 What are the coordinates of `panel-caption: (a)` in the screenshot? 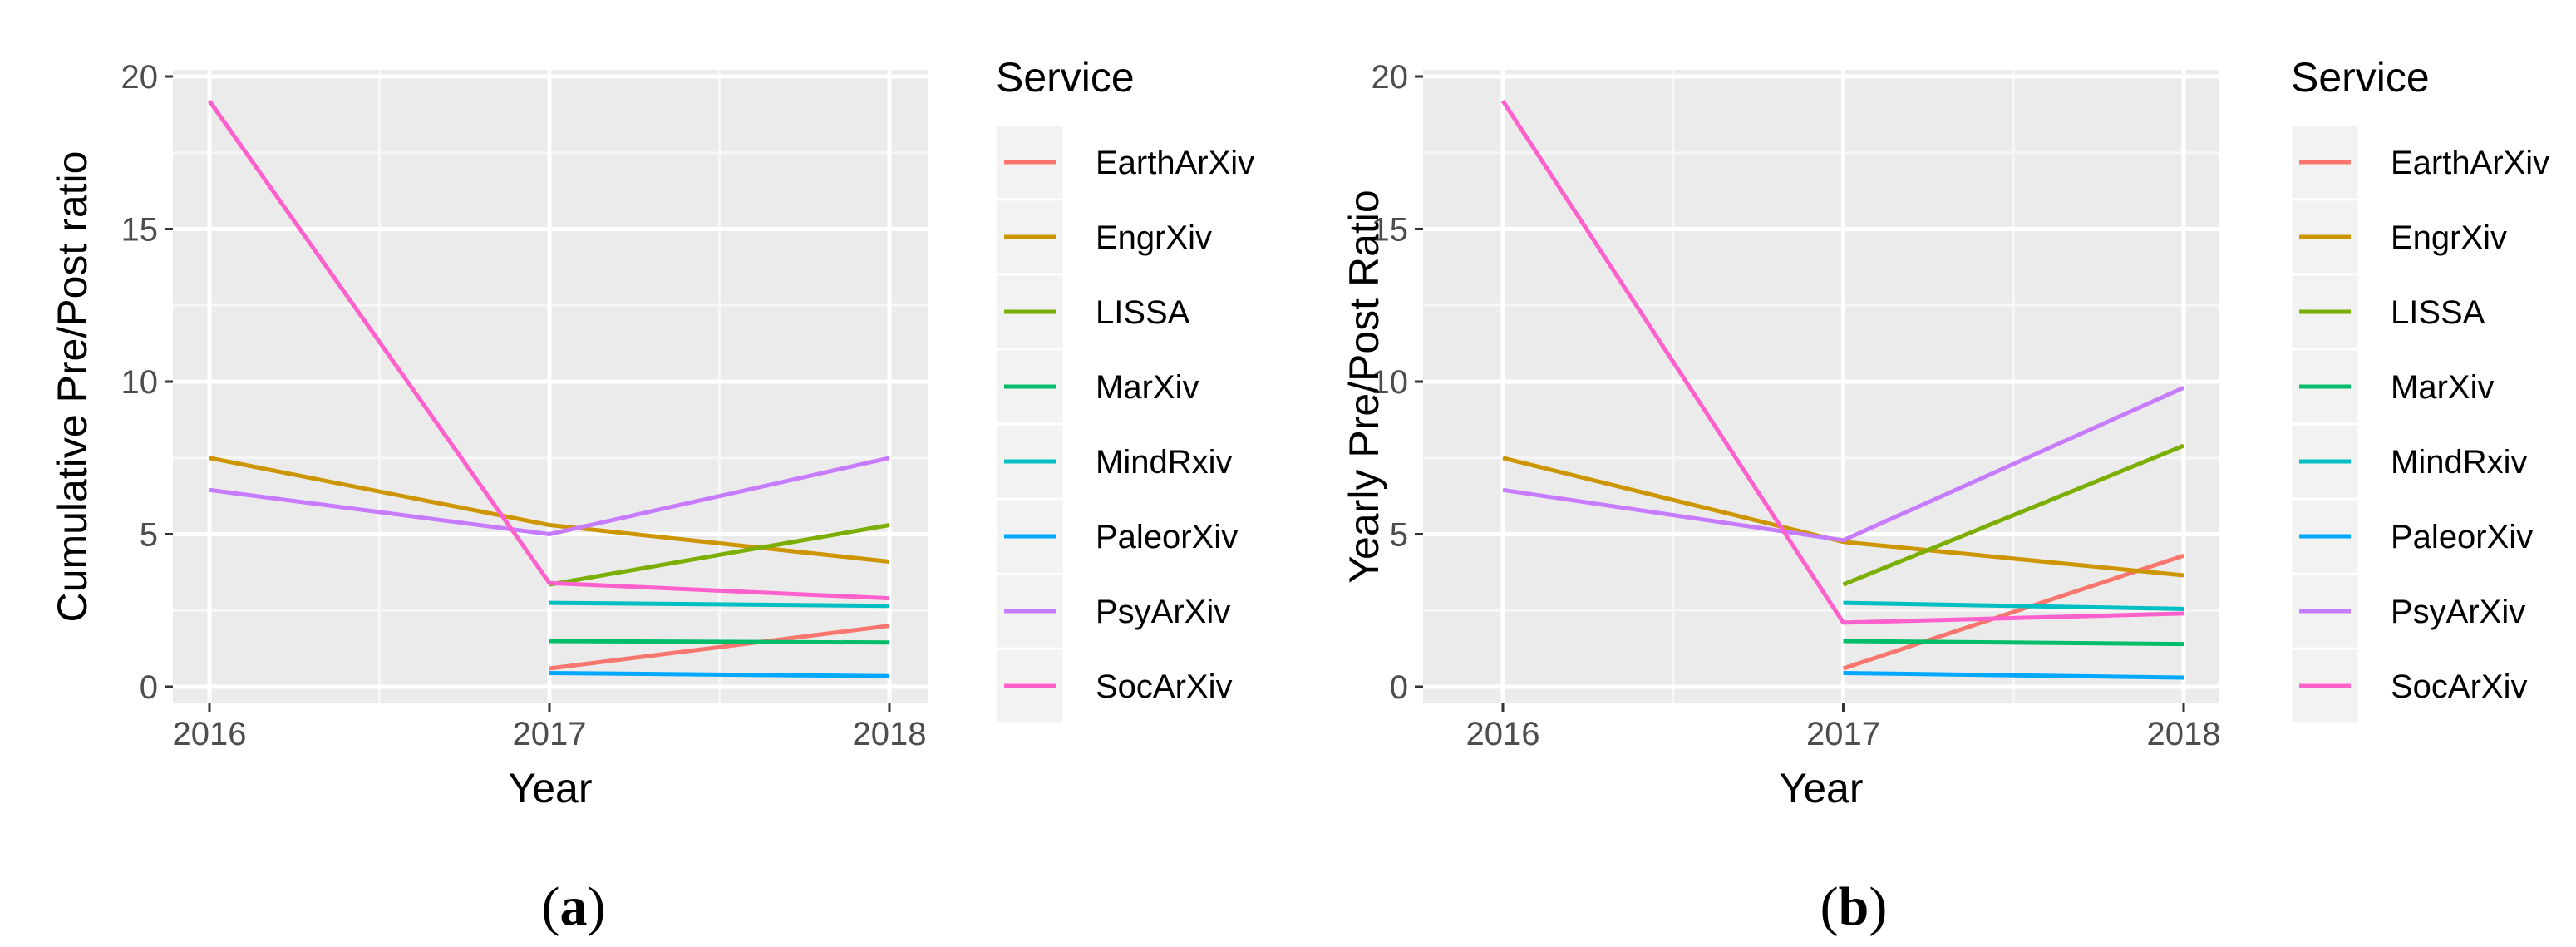 It's located at (574, 907).